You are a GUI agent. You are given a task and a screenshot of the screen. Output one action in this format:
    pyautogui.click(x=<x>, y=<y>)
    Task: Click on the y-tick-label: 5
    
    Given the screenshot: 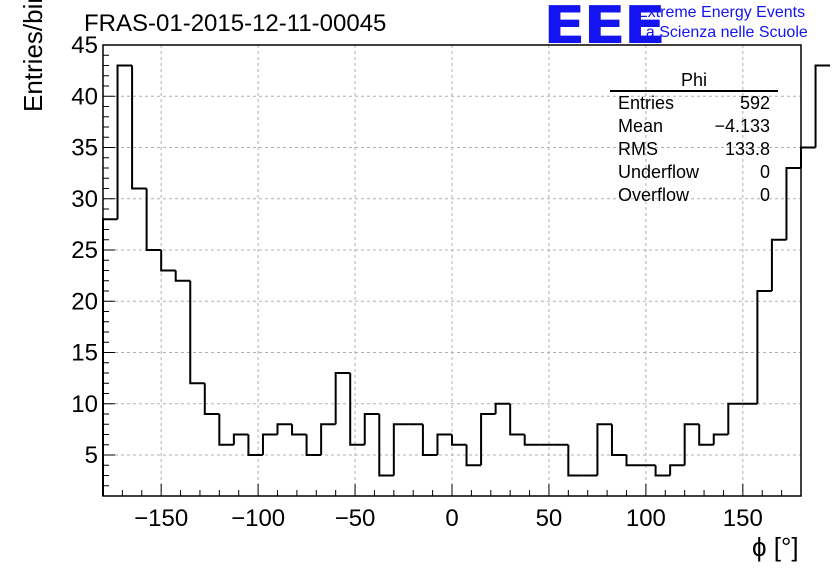 What is the action you would take?
    pyautogui.click(x=91, y=455)
    